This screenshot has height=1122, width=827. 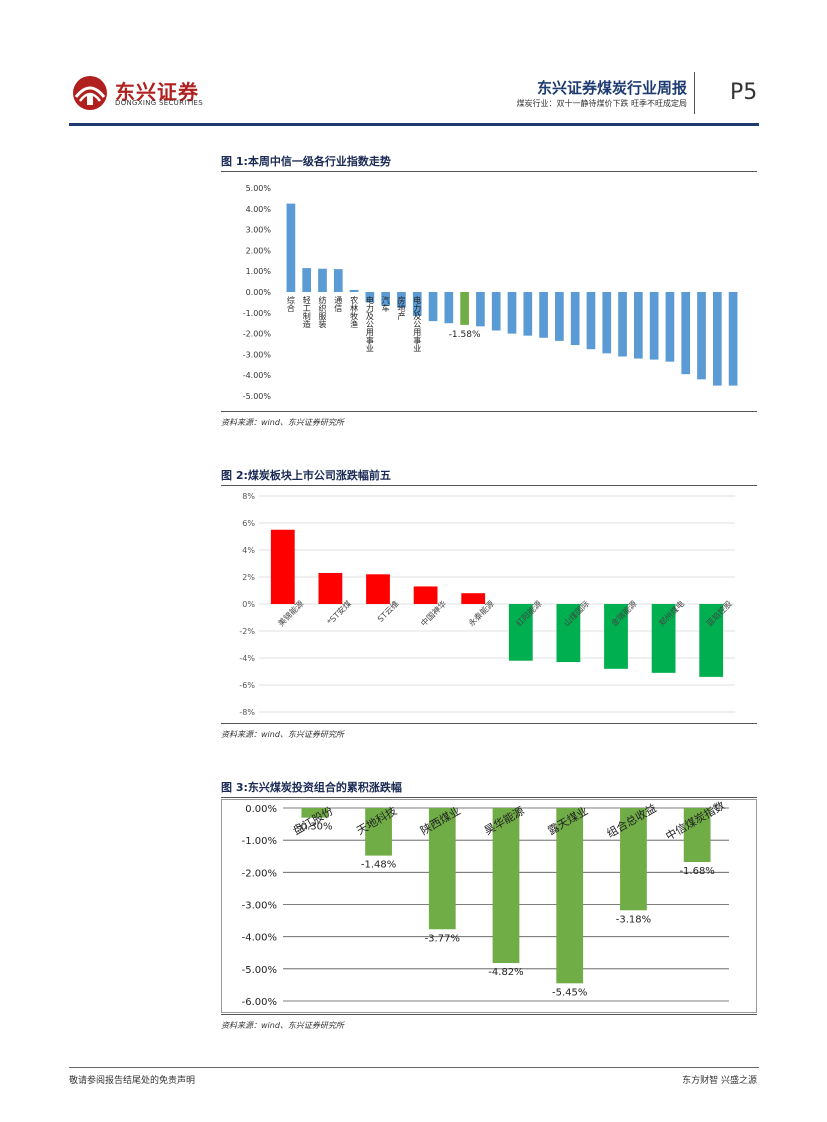 I want to click on logo-text-cn: 东兴证券, so click(x=157, y=92).